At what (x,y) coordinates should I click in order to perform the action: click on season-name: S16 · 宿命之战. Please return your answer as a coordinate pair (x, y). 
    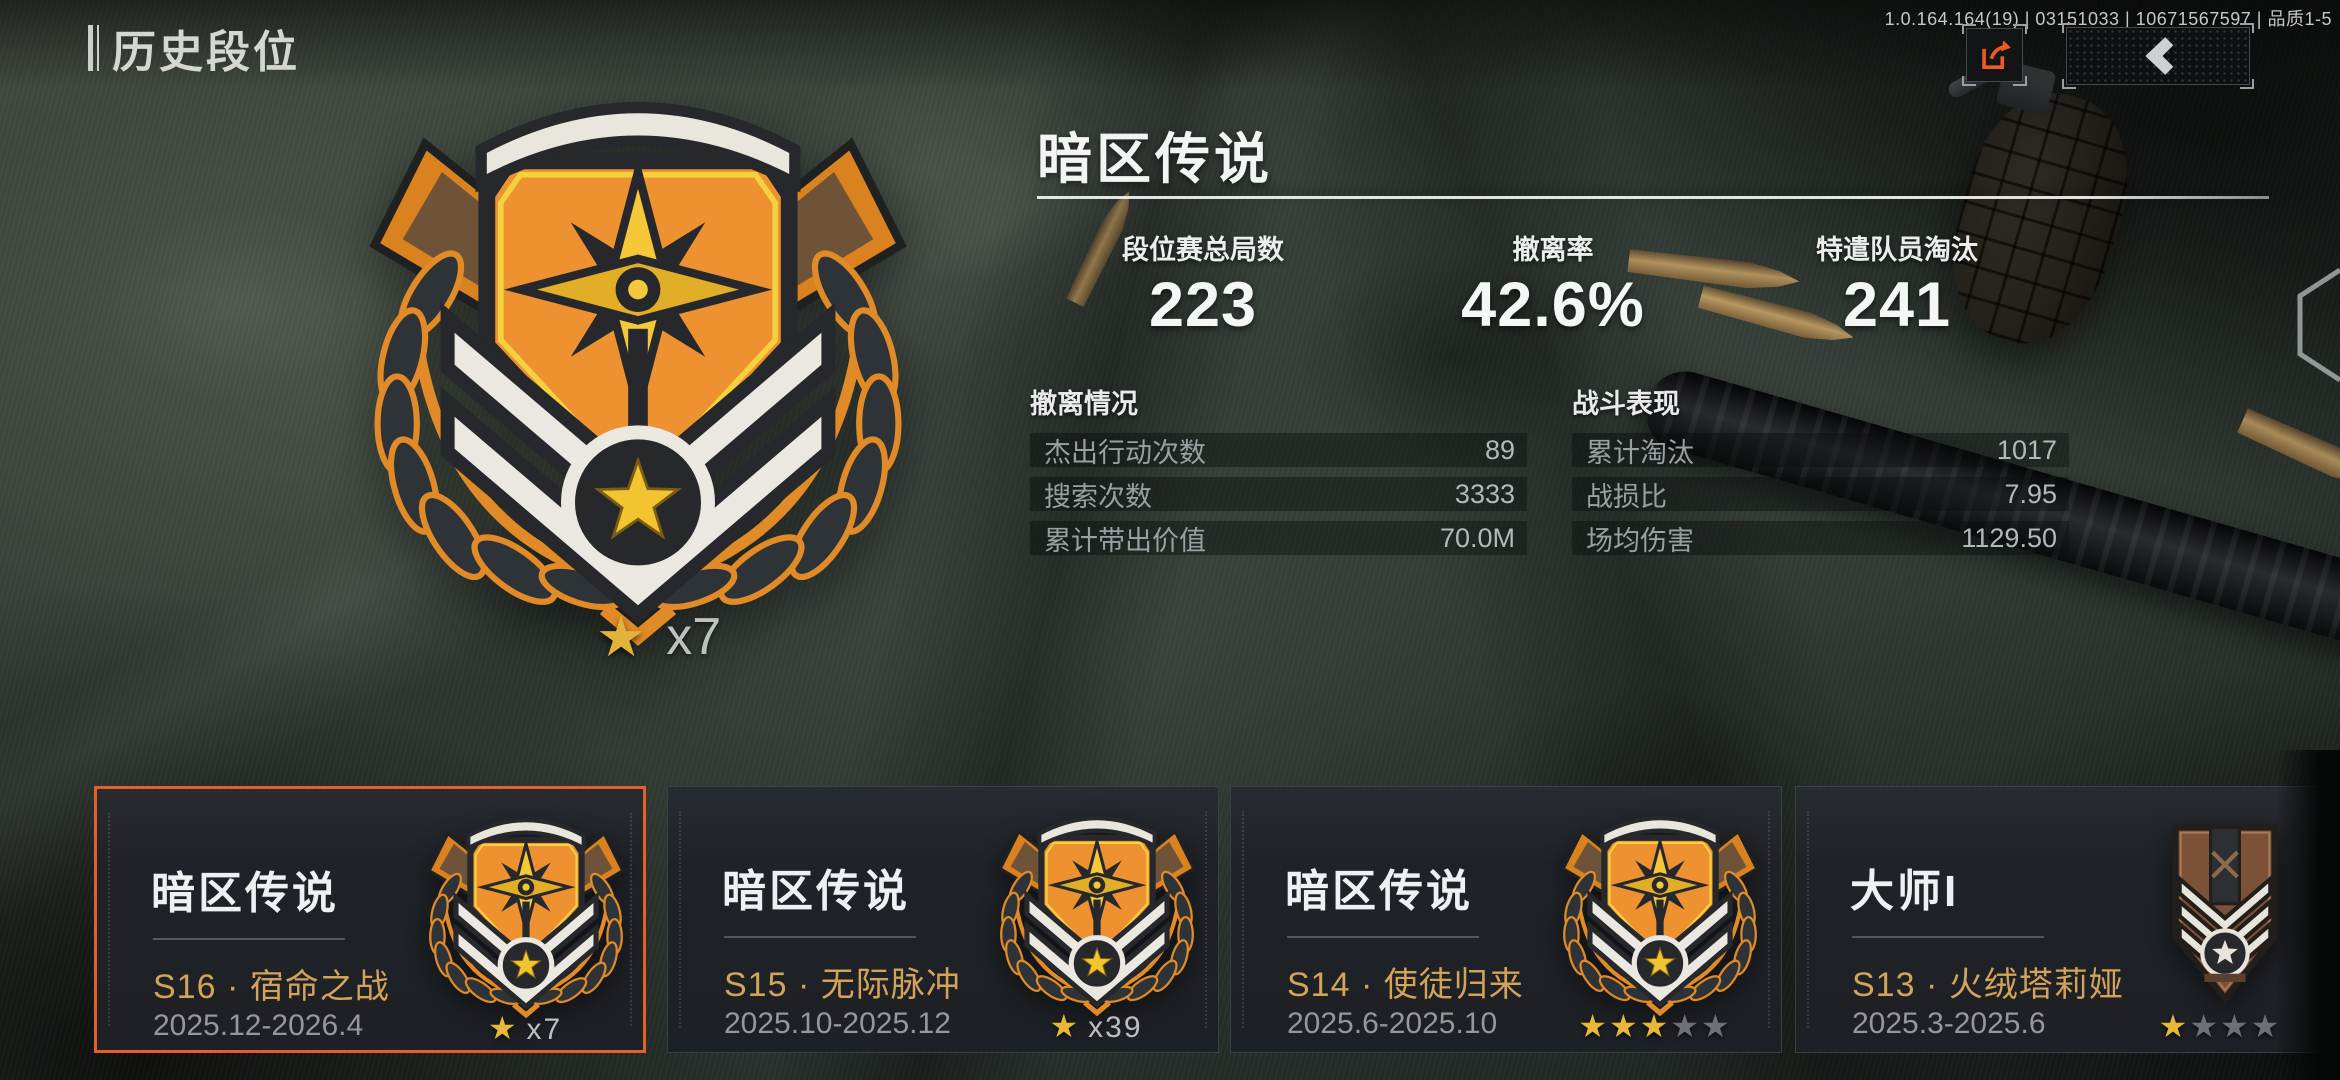
    Looking at the image, I should click on (271, 987).